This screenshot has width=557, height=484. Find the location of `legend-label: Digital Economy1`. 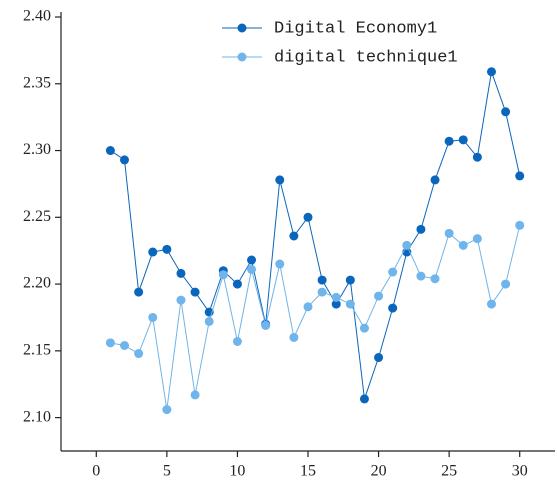

legend-label: Digital Economy1 is located at coordinates (355, 28).